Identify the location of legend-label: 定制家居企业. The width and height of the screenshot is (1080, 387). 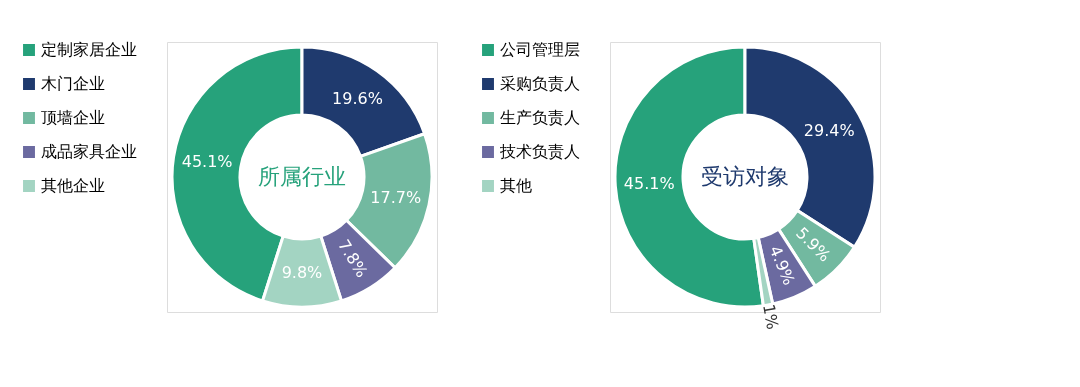
(89, 49).